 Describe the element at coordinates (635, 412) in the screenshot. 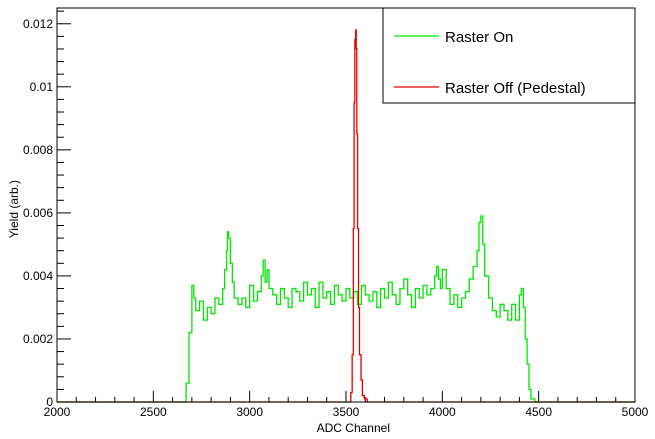

I see `x-tick-label: 5000` at that location.